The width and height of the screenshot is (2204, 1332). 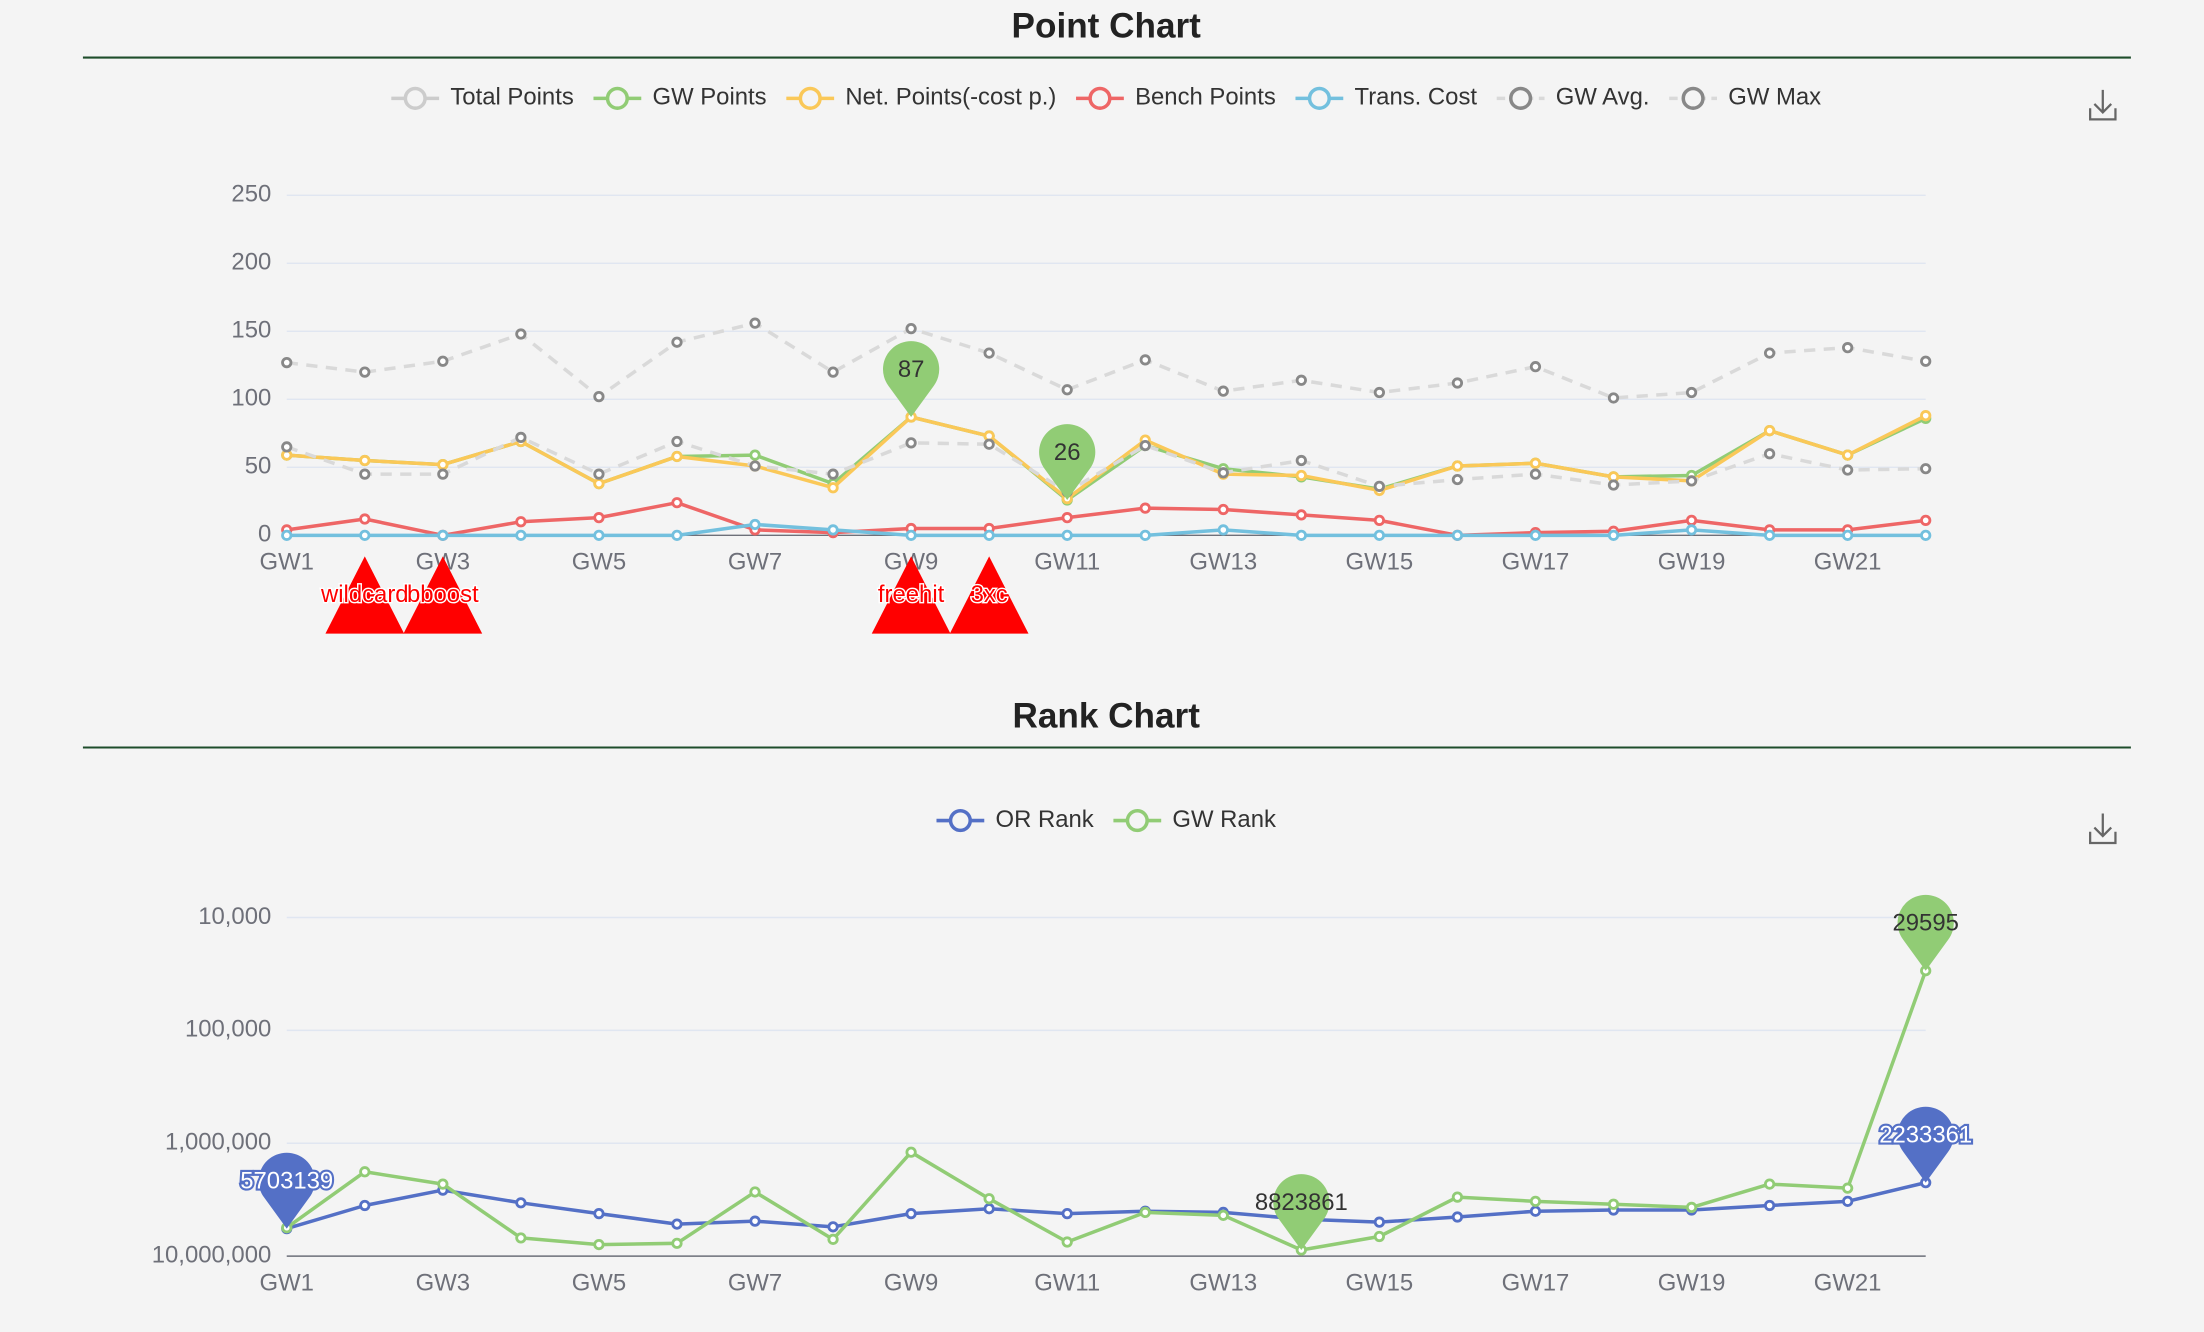 I want to click on legend-item: Trans. Cost, so click(x=1386, y=97).